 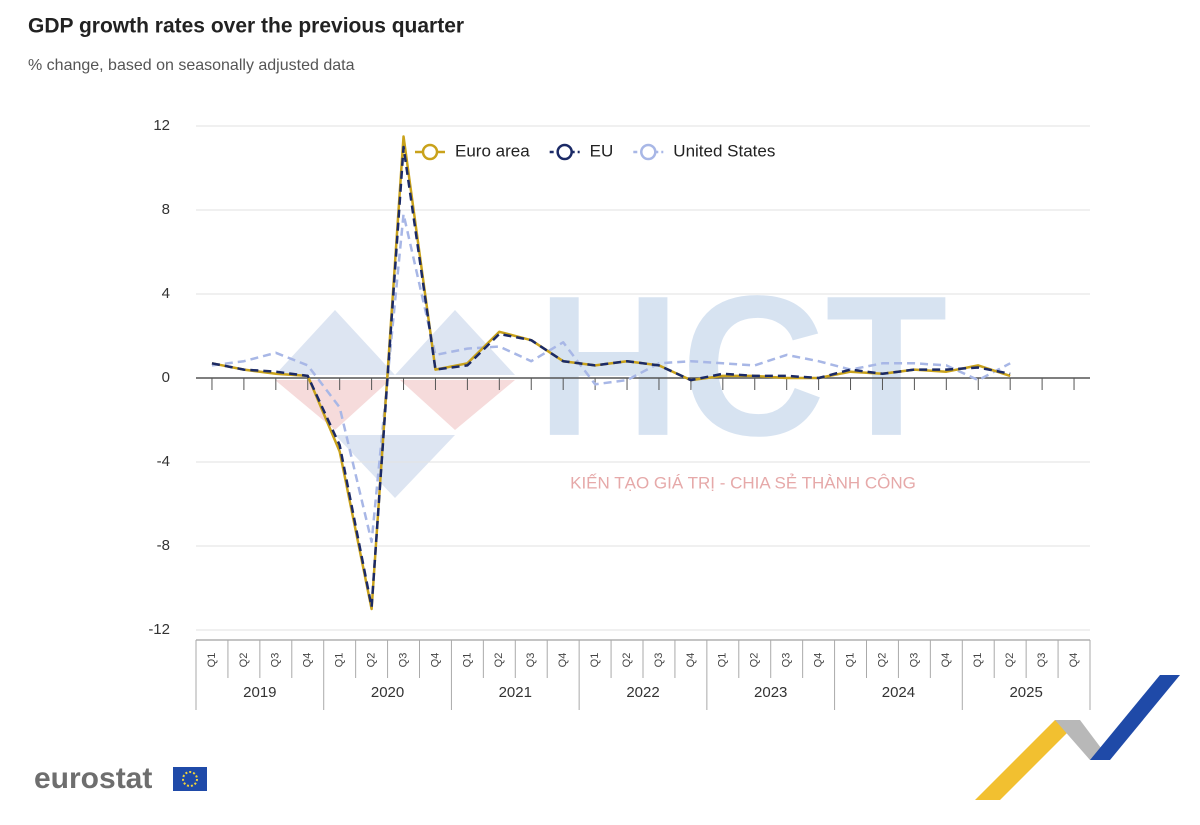 What do you see at coordinates (161, 125) in the screenshot?
I see `y-tick-label: 12` at bounding box center [161, 125].